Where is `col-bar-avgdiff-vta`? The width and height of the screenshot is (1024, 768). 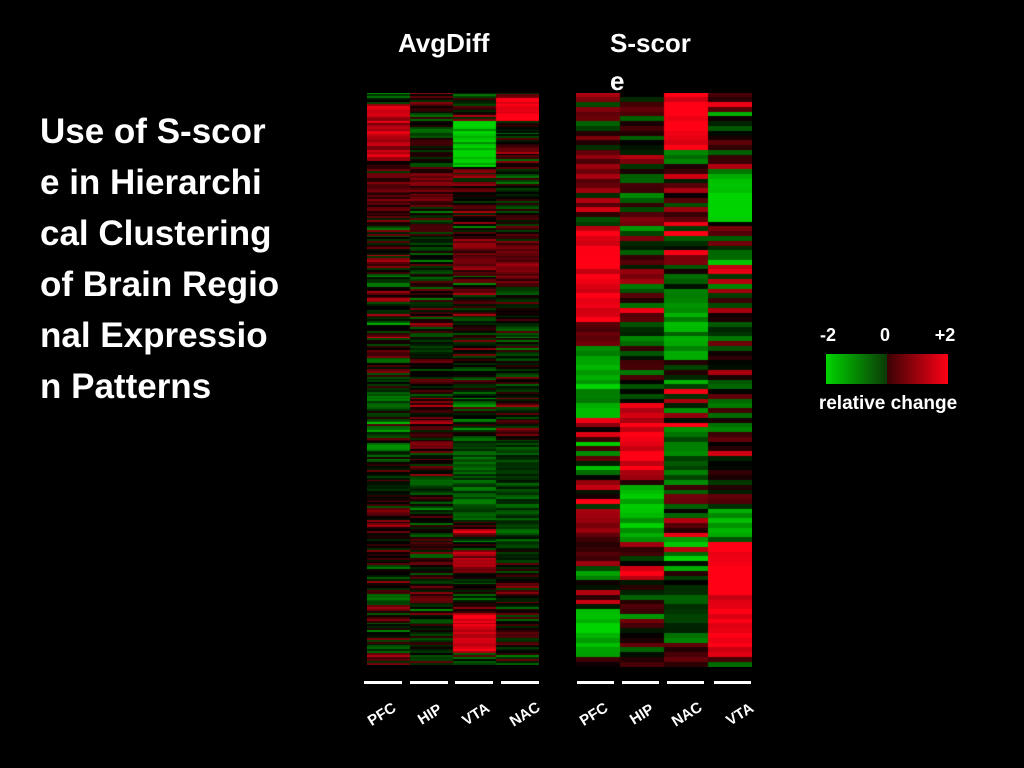
col-bar-avgdiff-vta is located at coordinates (474, 682).